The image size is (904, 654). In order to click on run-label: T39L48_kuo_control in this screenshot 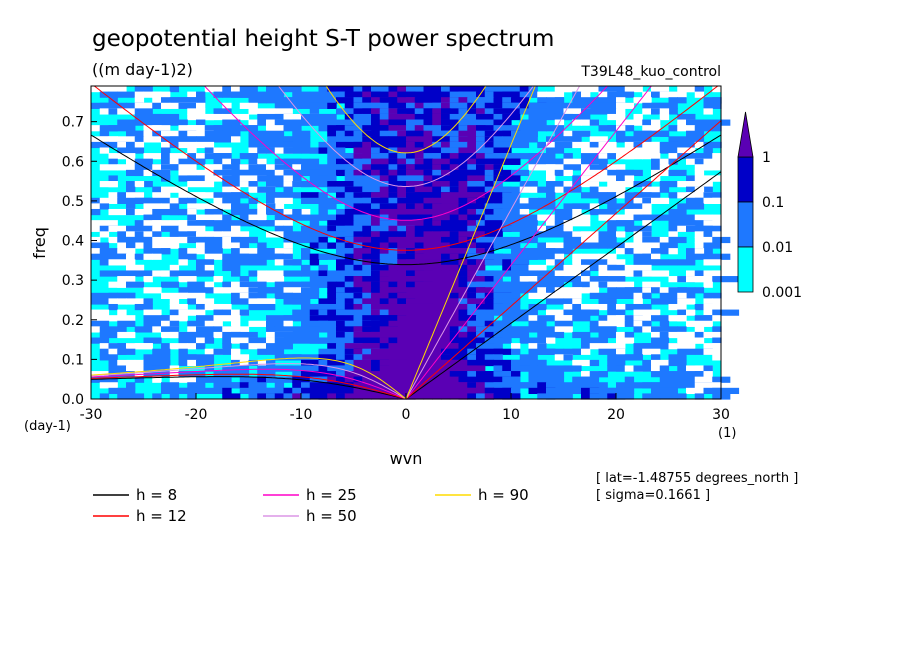, I will do `click(650, 72)`.